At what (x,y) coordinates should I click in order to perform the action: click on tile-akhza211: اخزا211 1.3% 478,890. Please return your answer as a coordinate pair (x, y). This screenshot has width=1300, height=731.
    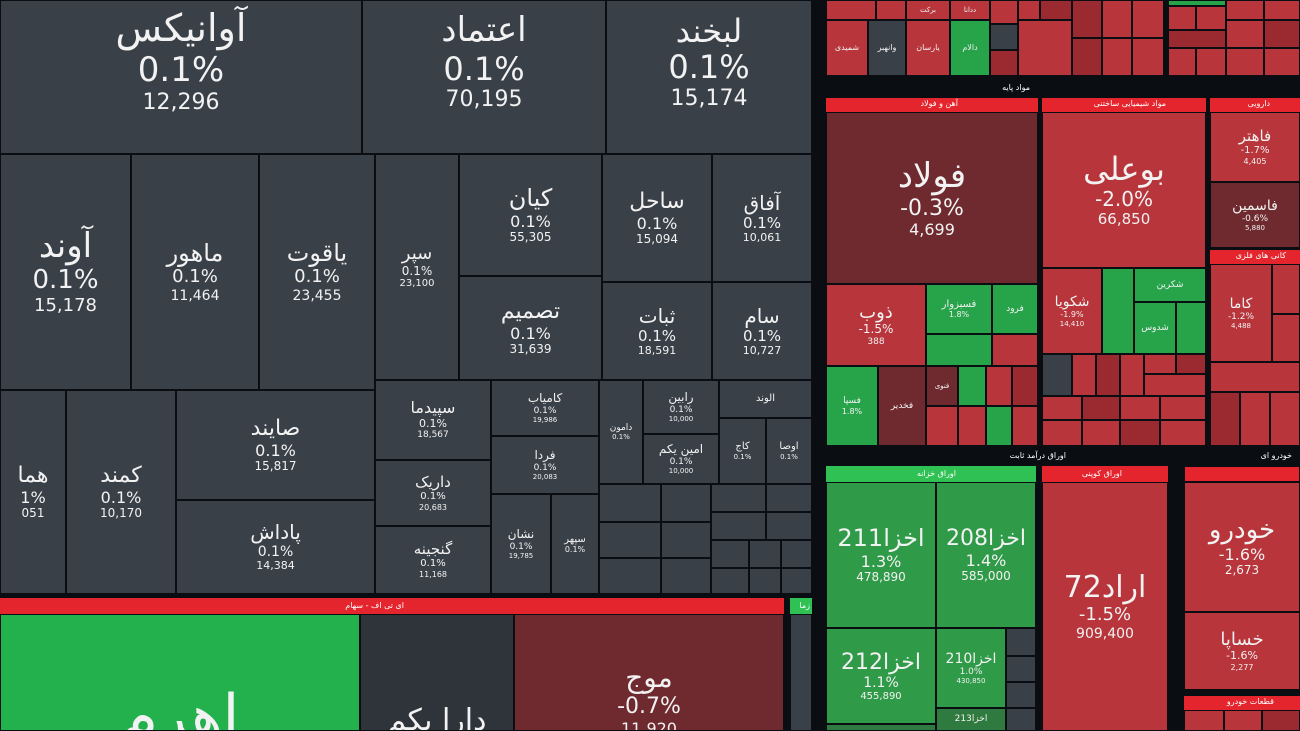
    Looking at the image, I should click on (881, 555).